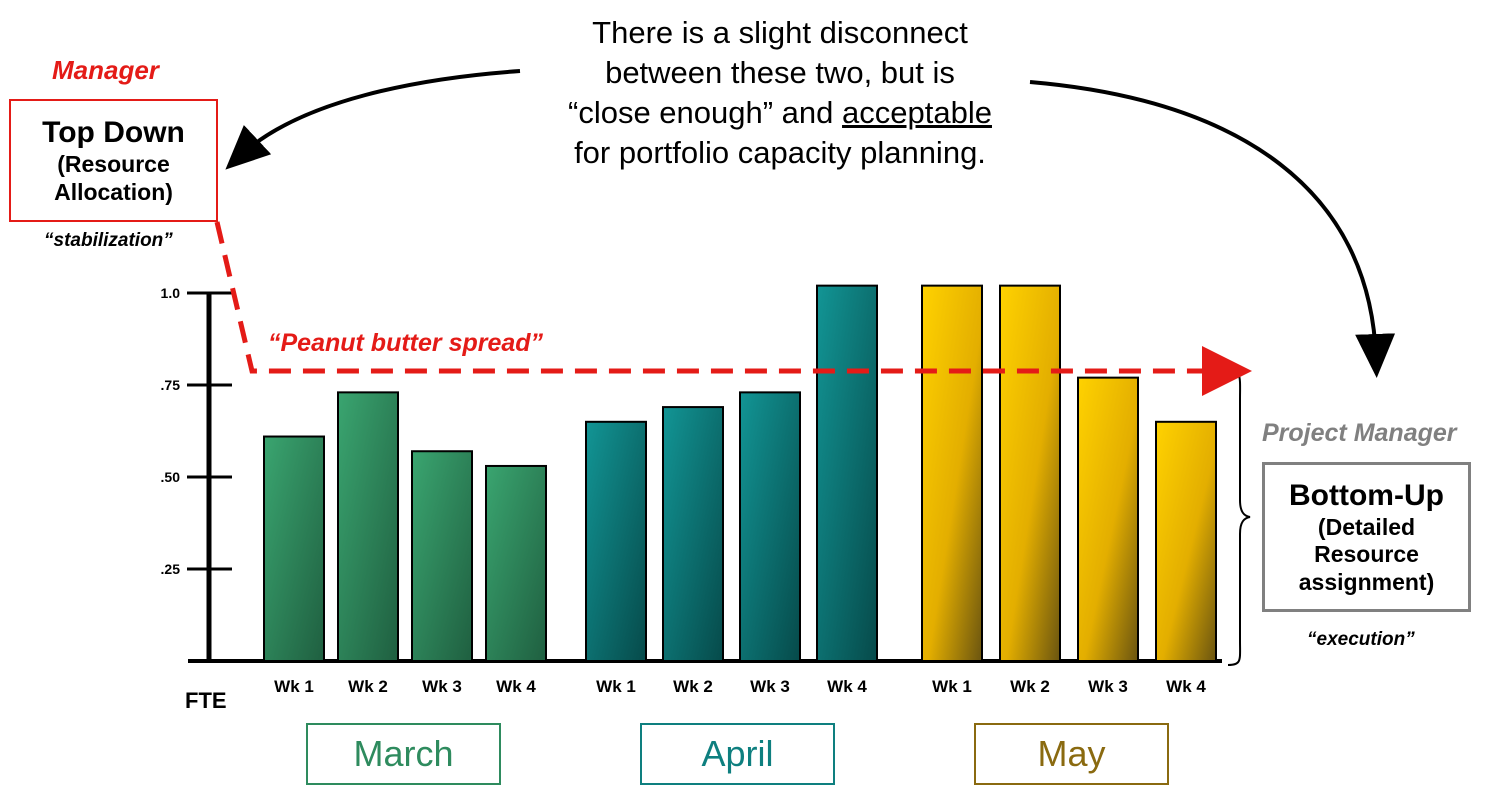  I want to click on month-label-april: April, so click(737, 753).